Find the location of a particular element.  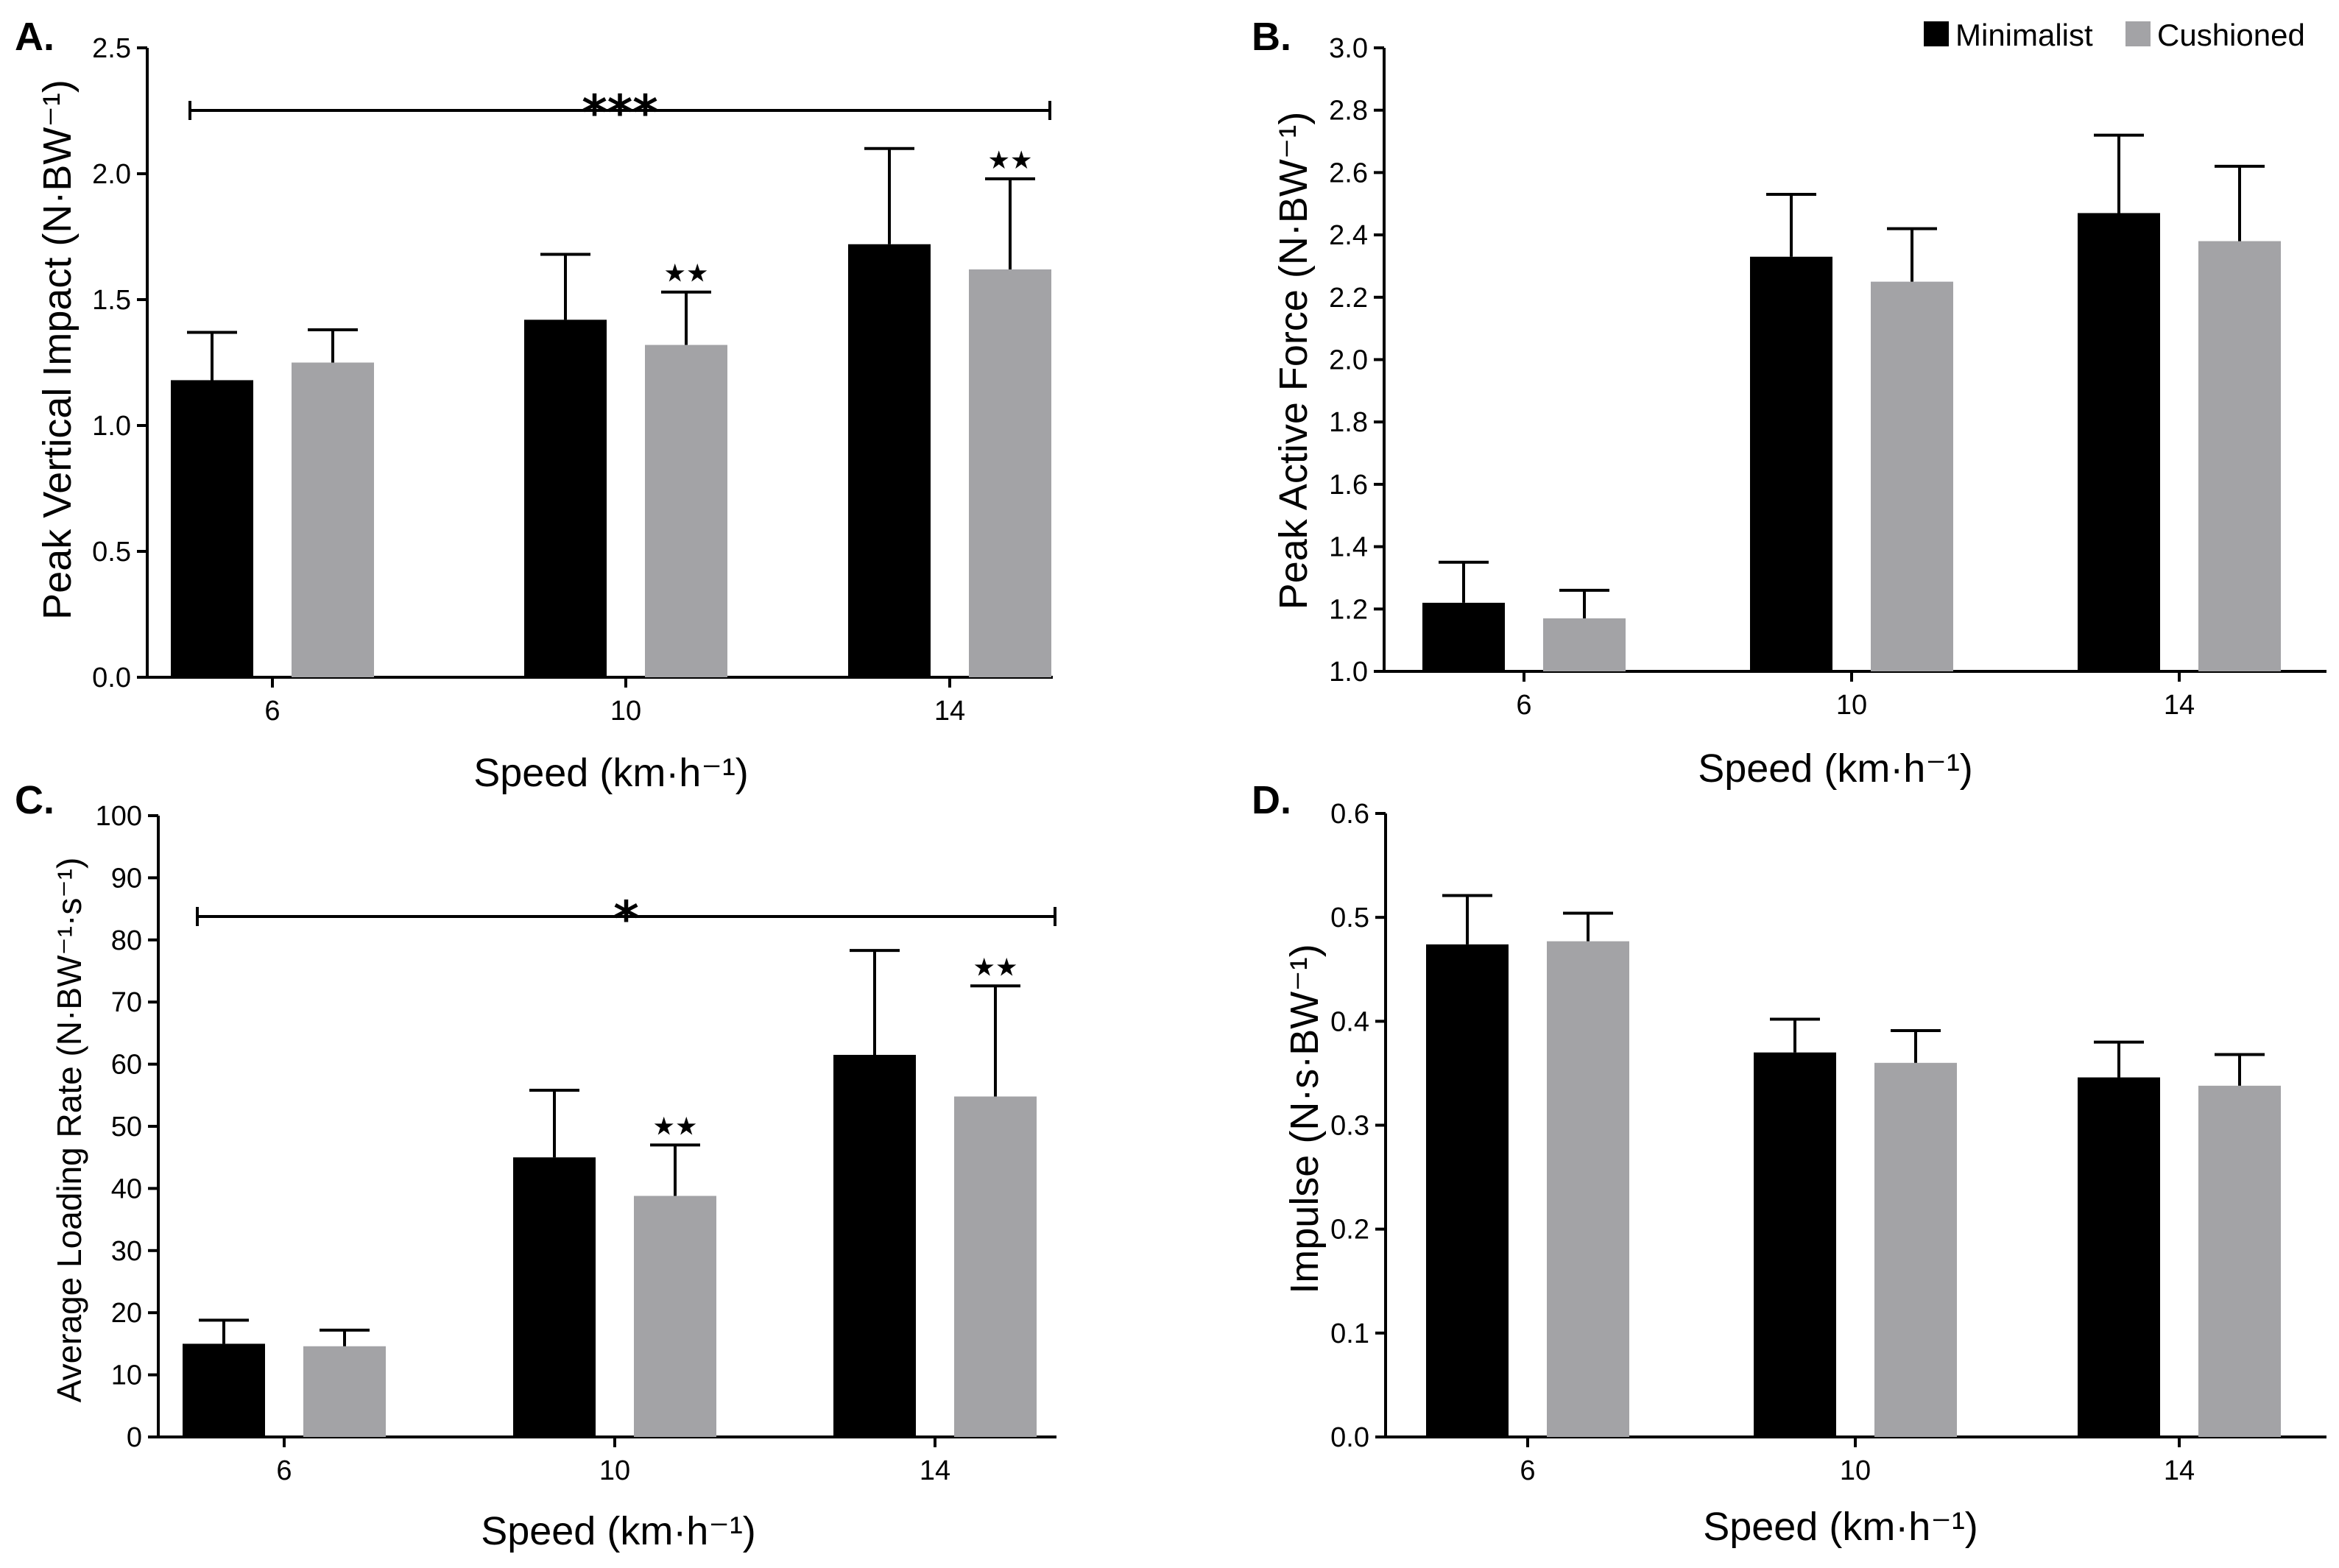

panel-d-y-tick-label: 0.5 is located at coordinates (1349, 918).